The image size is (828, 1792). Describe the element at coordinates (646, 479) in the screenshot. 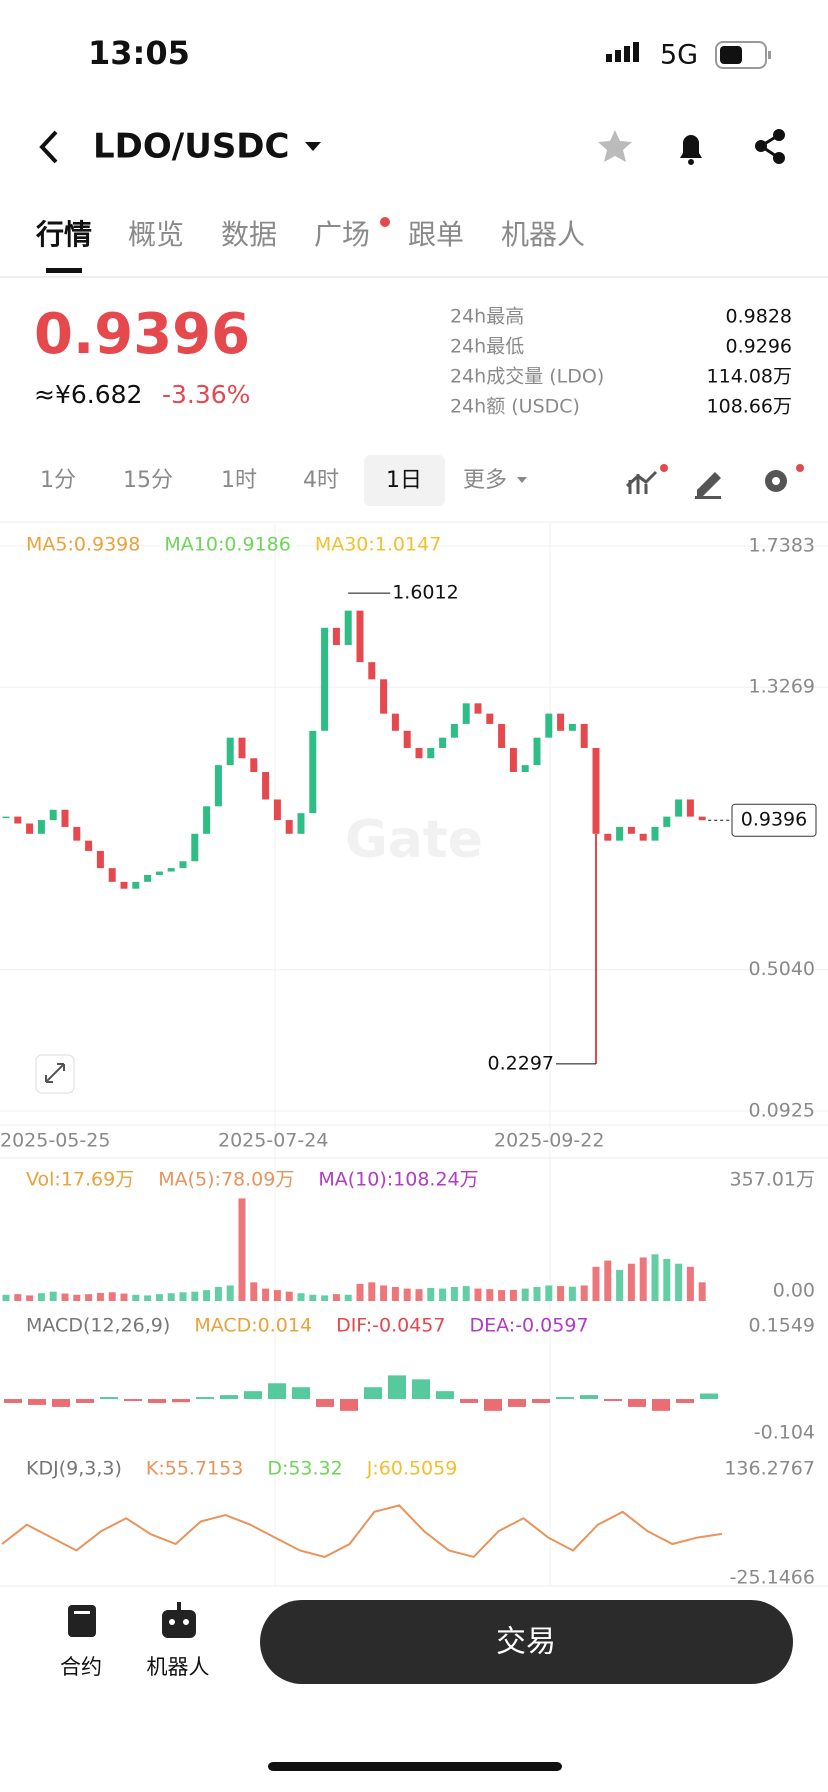

I see `indicator-button` at that location.